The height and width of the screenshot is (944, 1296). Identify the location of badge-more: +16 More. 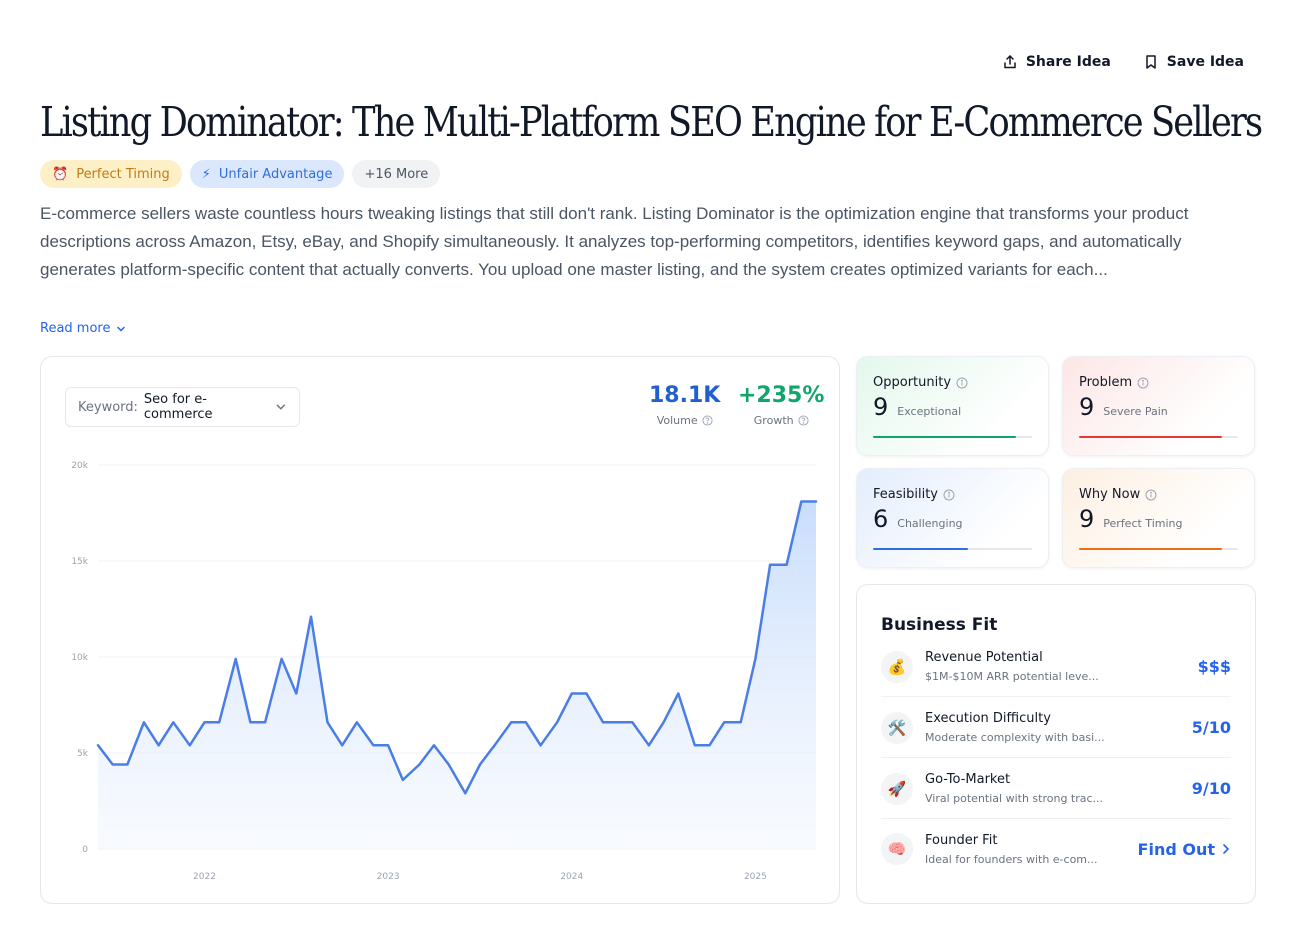
(396, 174).